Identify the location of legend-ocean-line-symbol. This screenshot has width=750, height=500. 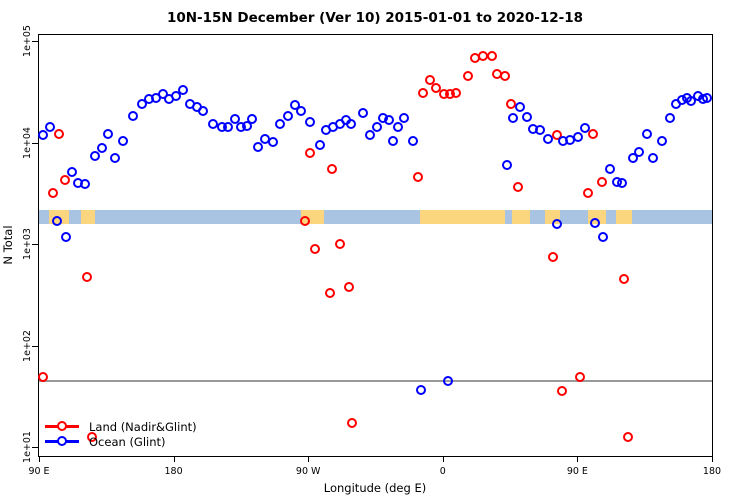
(62, 441).